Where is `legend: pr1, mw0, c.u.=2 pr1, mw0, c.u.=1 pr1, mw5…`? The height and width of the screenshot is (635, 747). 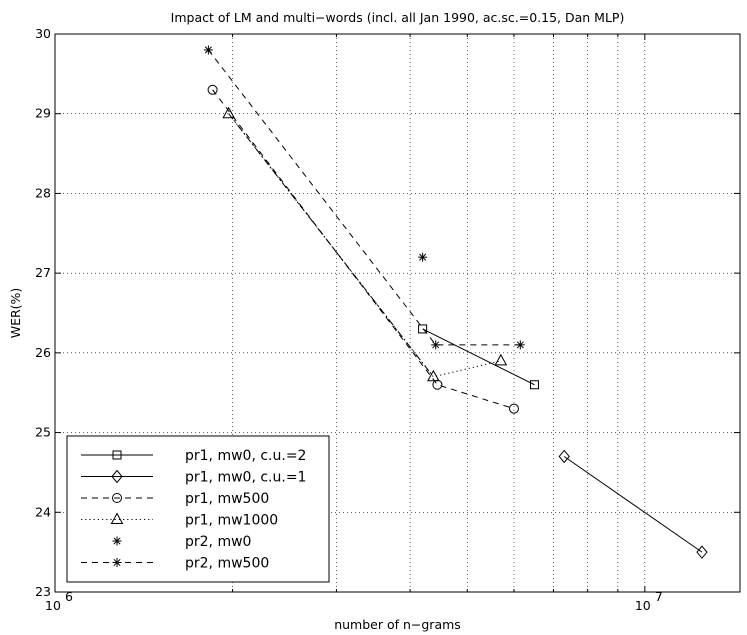 legend: pr1, mw0, c.u.=2 pr1, mw0, c.u.=1 pr1, mw5… is located at coordinates (198, 509).